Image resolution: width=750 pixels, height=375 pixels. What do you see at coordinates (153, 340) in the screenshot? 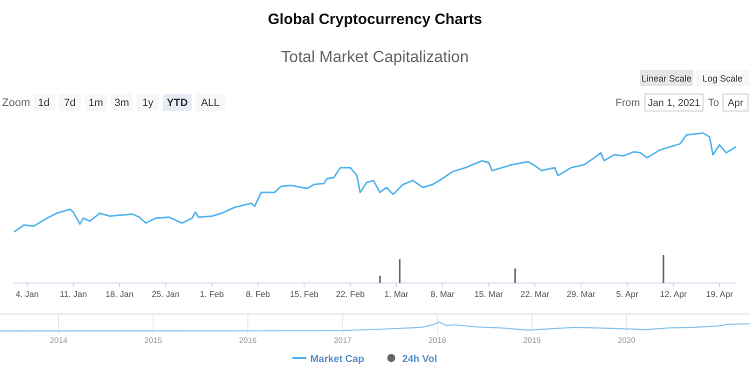
I see `x-tick-label: 2015` at bounding box center [153, 340].